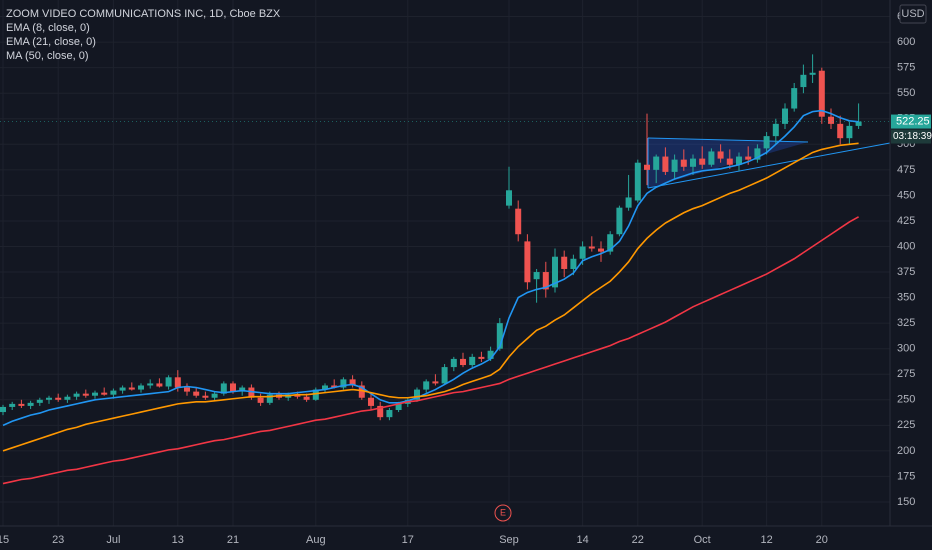  Describe the element at coordinates (906, 349) in the screenshot. I see `y-tick-label: 300` at that location.